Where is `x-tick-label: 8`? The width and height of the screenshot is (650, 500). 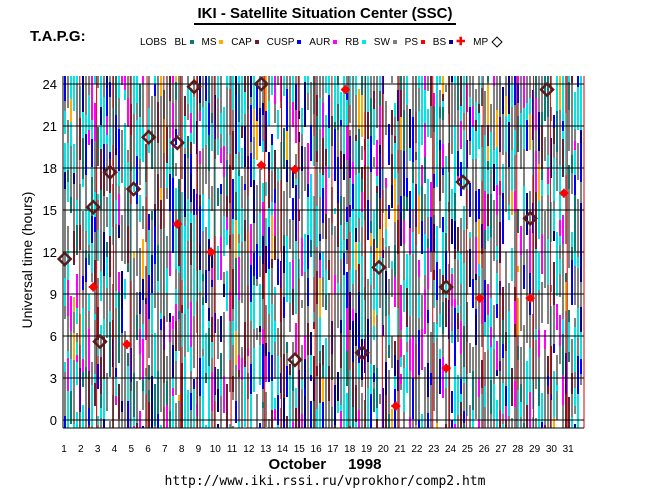 x-tick-label: 8 is located at coordinates (182, 449).